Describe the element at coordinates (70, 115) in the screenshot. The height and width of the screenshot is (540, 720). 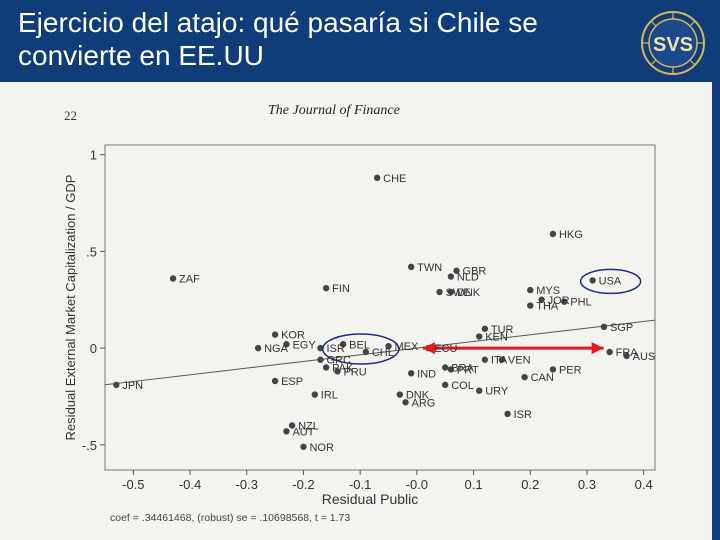
I see `page-number: 22` at that location.